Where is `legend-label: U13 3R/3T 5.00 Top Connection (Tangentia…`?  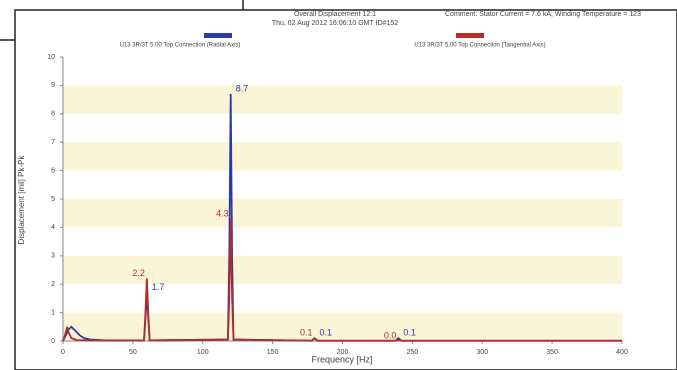
legend-label: U13 3R/3T 5.00 Top Connection (Tangentia… is located at coordinates (479, 46).